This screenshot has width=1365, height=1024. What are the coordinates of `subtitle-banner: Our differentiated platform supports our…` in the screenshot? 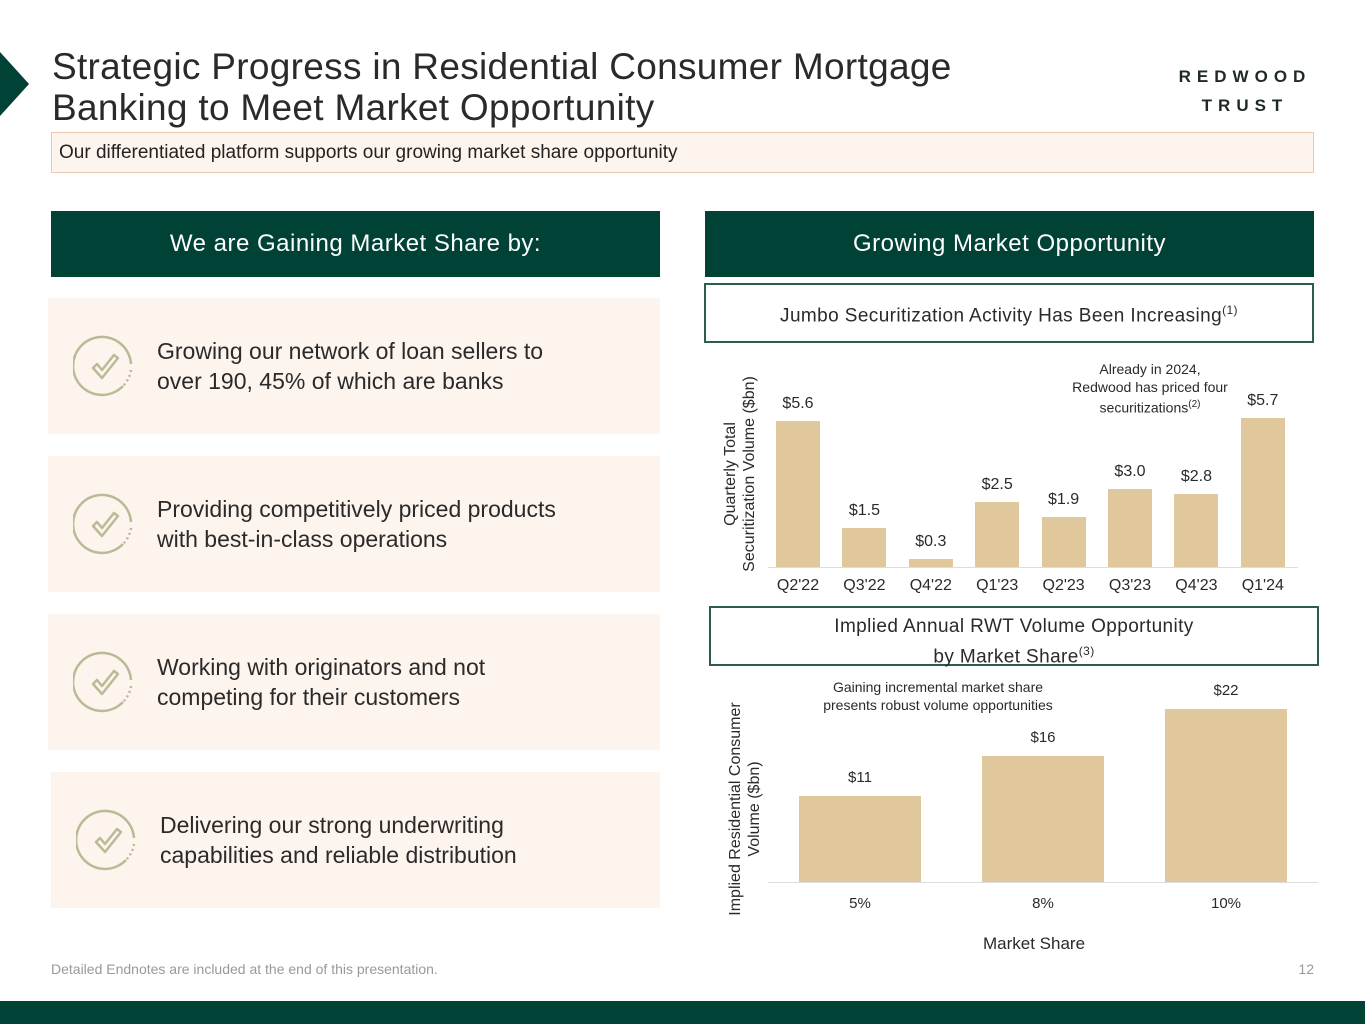 It's located at (682, 152).